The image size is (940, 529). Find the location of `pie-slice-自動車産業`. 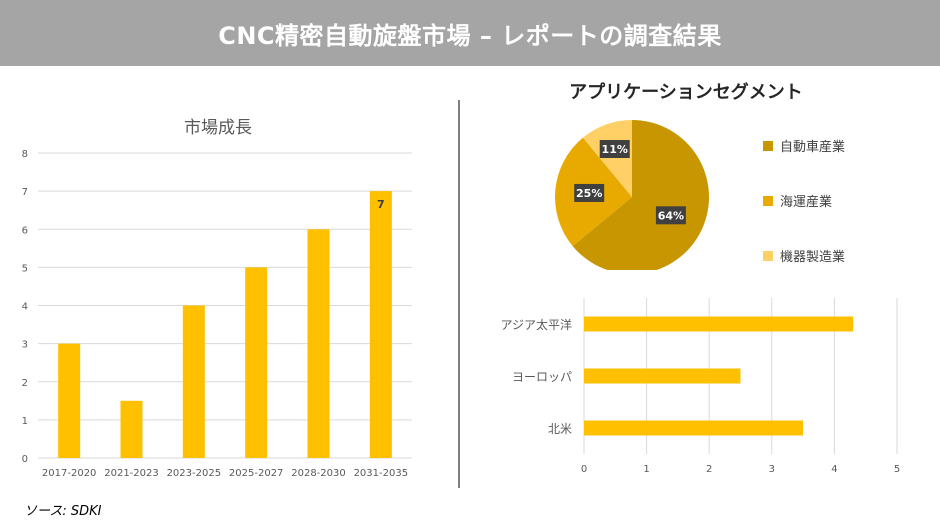

pie-slice-自動車産業 is located at coordinates (640, 195).